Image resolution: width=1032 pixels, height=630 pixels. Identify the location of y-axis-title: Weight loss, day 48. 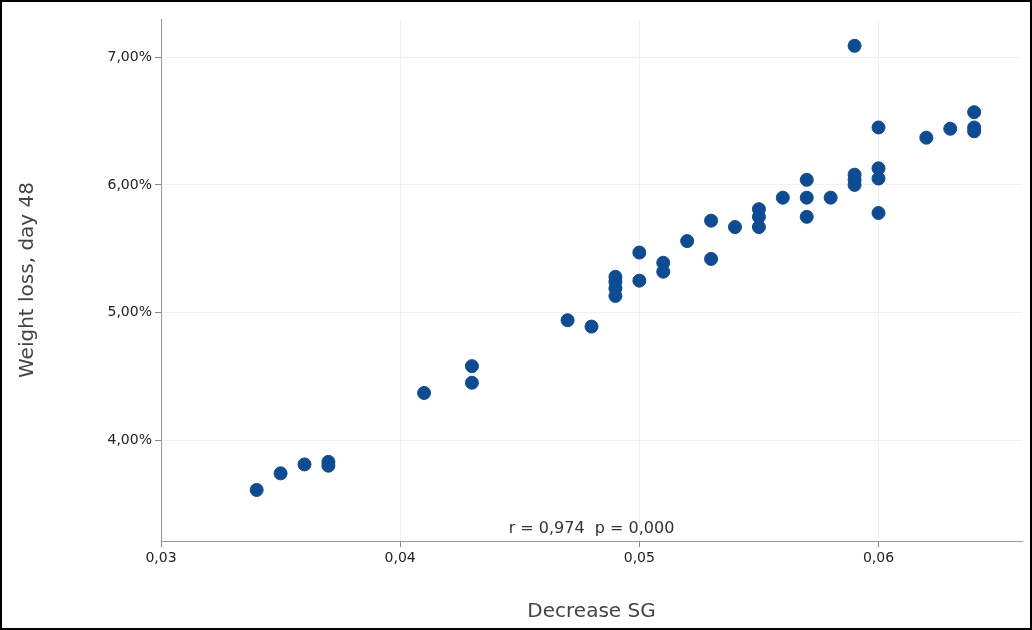
(26, 280).